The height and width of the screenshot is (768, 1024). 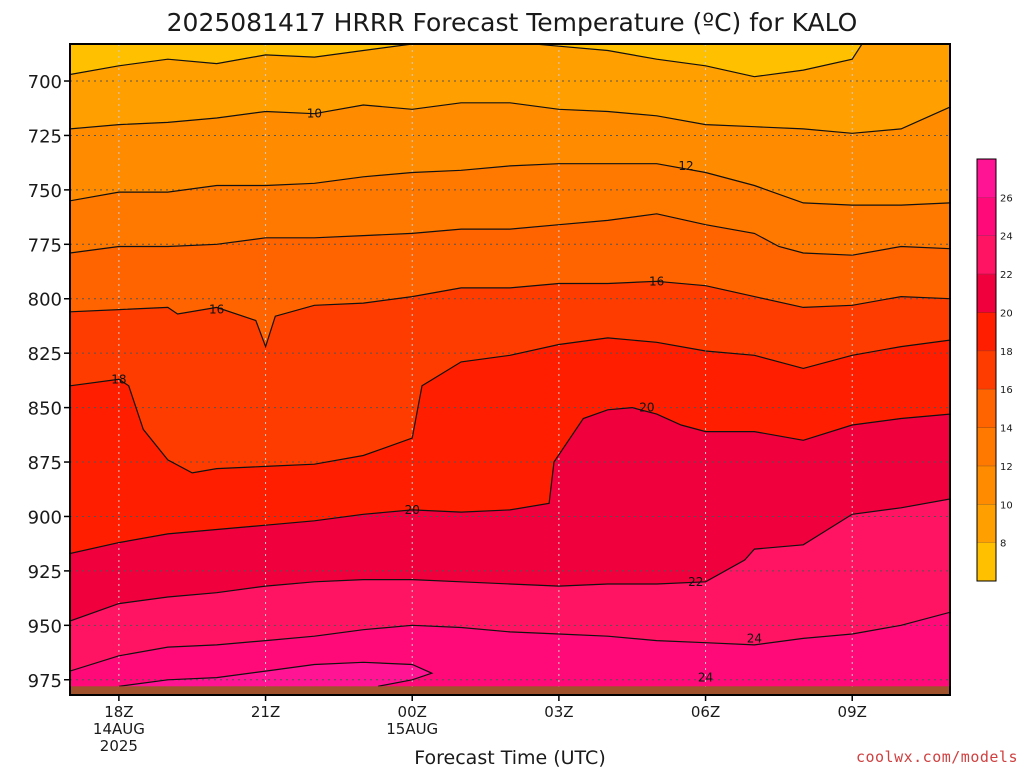 I want to click on credit-text: coolwx.com/models, so click(x=937, y=757).